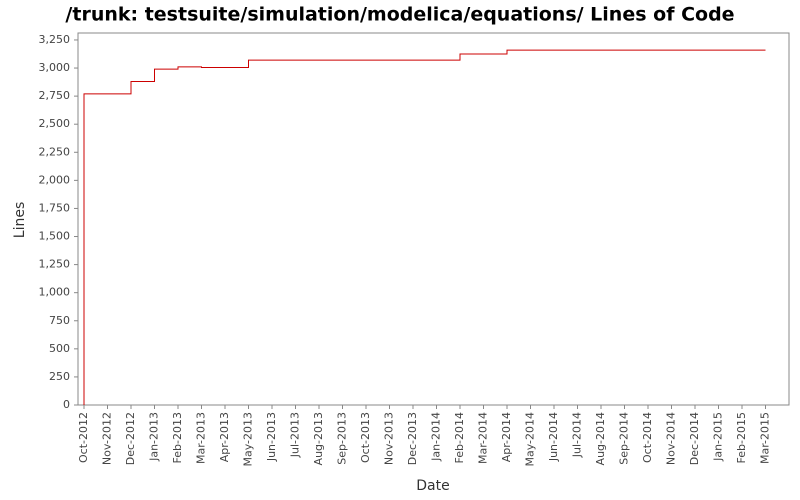 The width and height of the screenshot is (800, 500). What do you see at coordinates (83, 437) in the screenshot?
I see `x-tick-label: Oct-2012` at bounding box center [83, 437].